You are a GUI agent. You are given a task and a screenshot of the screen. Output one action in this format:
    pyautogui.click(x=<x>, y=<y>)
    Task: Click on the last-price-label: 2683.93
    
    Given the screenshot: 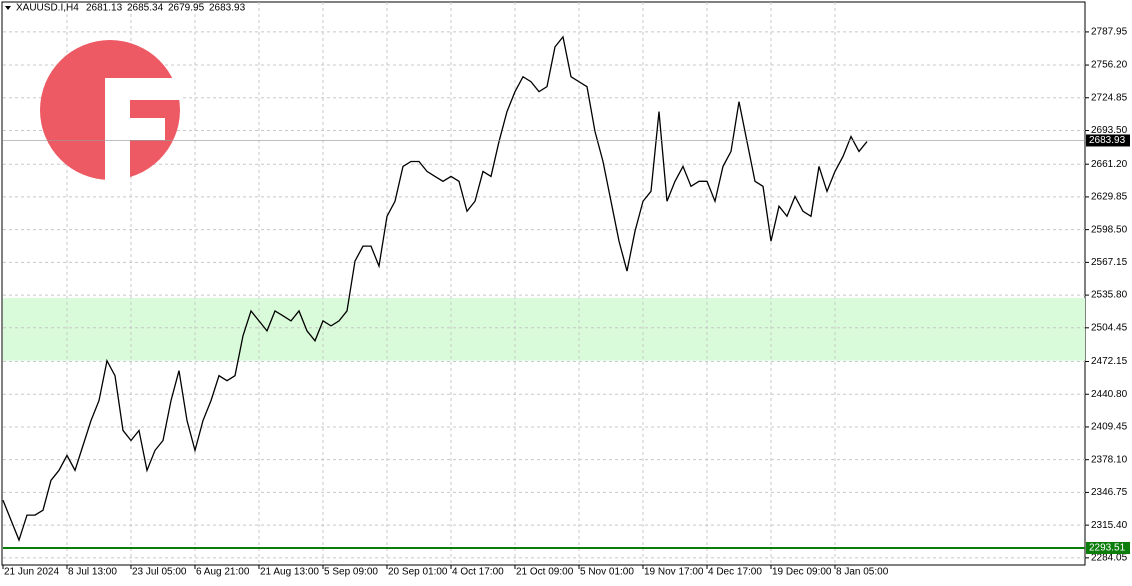 What is the action you would take?
    pyautogui.click(x=1107, y=140)
    